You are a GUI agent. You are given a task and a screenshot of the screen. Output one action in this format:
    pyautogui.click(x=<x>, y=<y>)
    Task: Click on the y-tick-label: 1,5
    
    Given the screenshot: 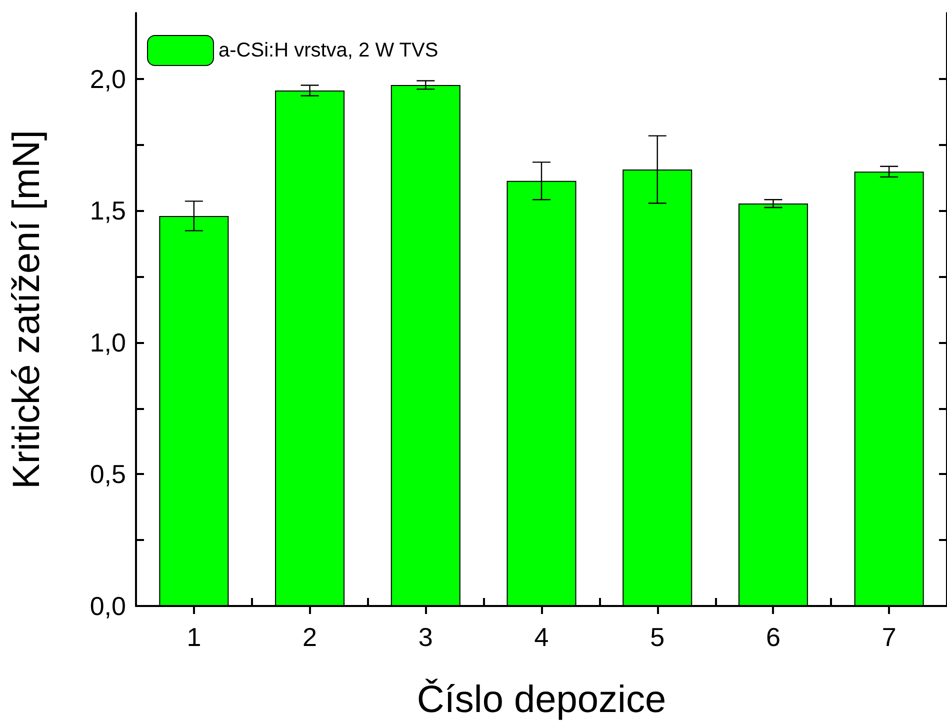 What is the action you would take?
    pyautogui.click(x=108, y=211)
    